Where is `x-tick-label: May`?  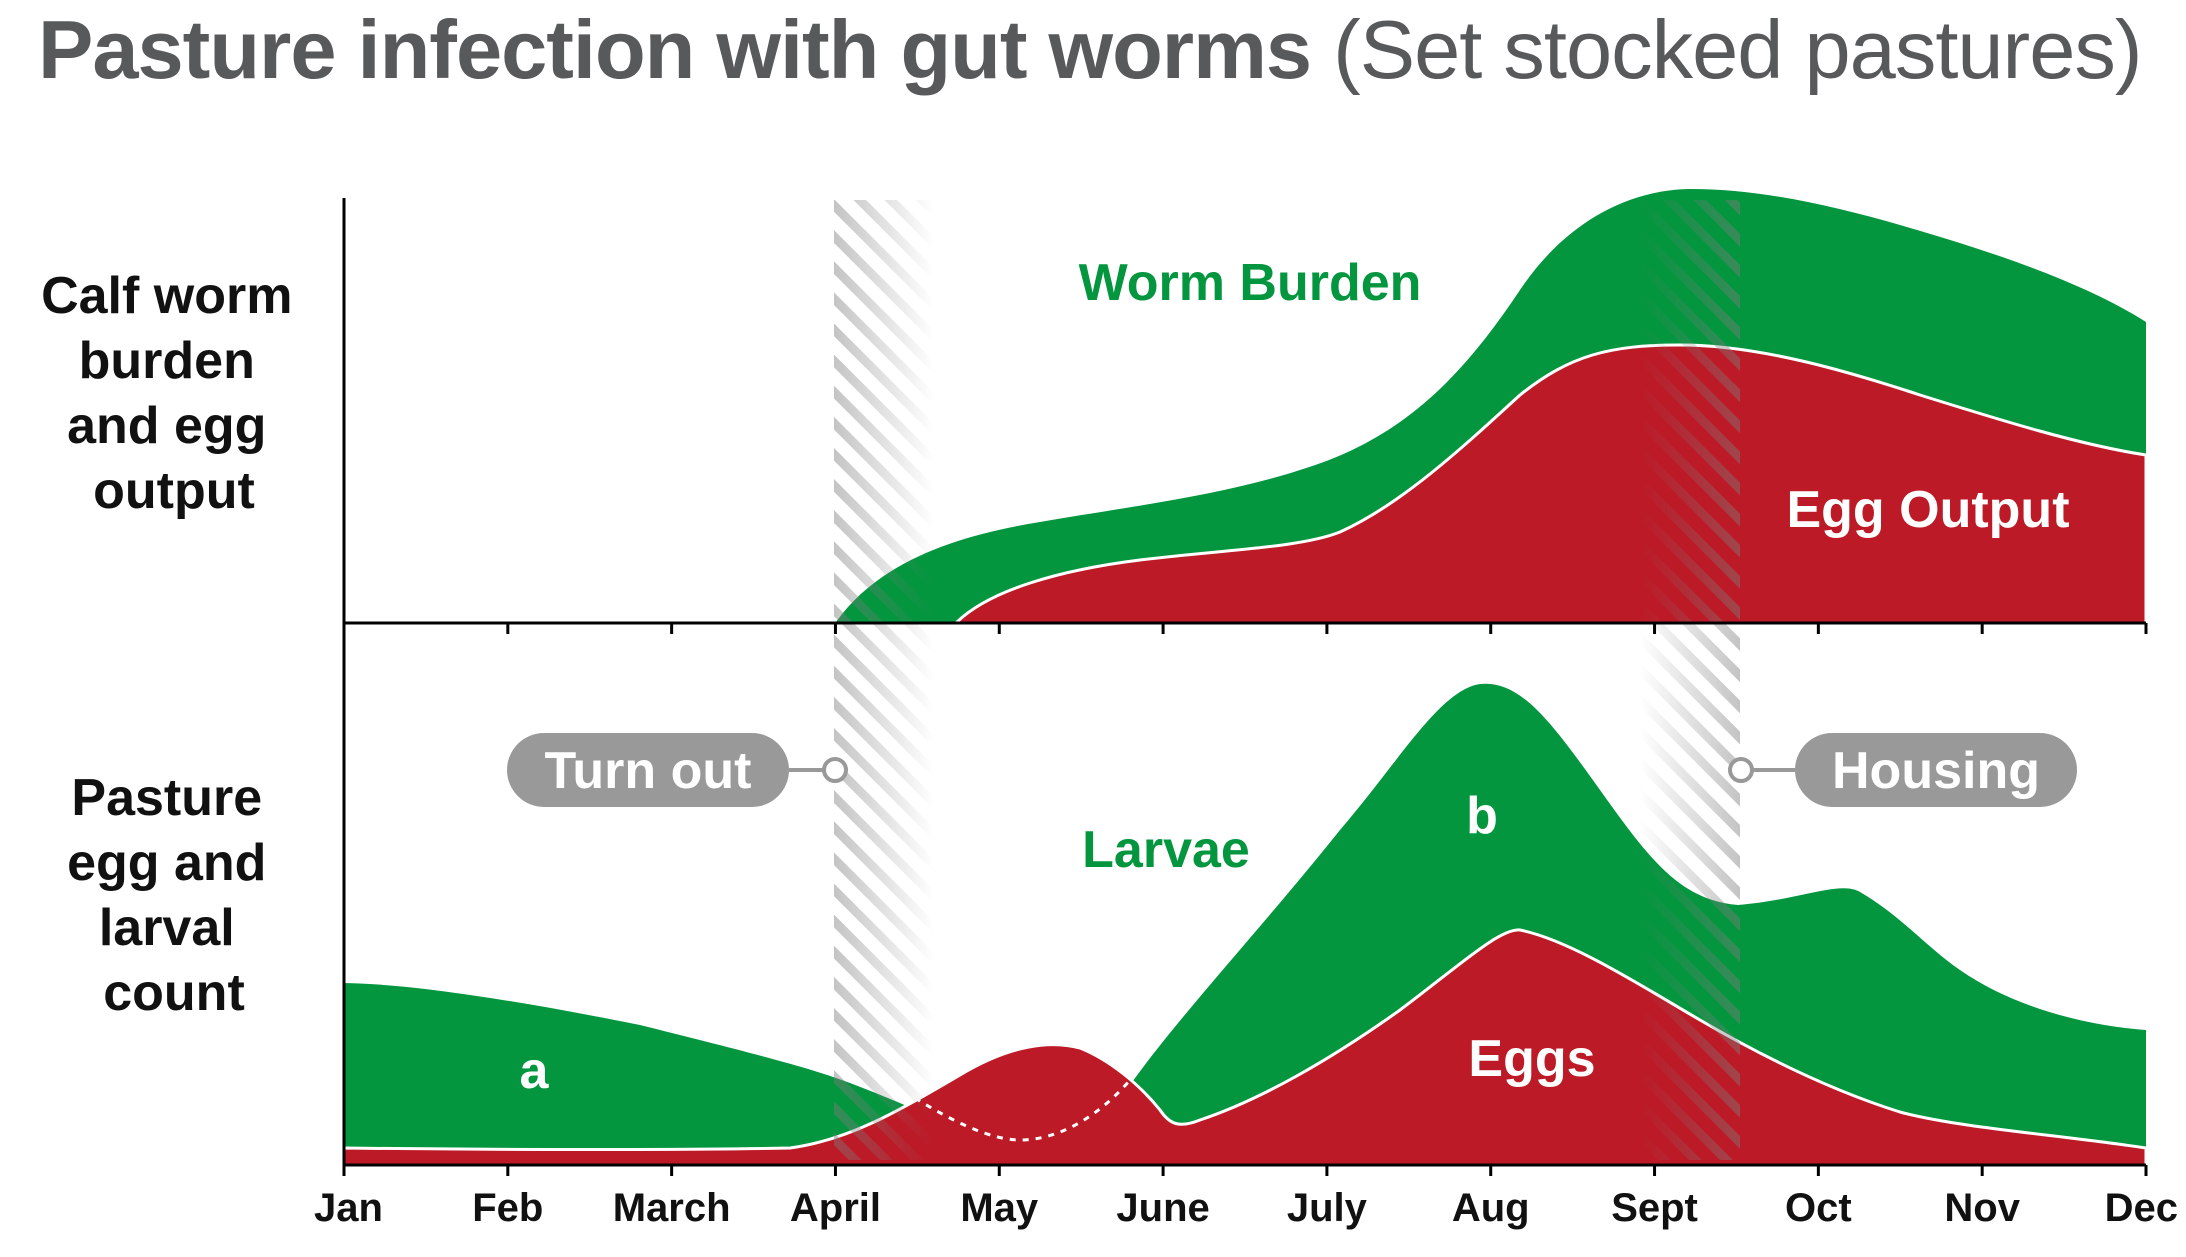
x-tick-label: May is located at coordinates (999, 1208).